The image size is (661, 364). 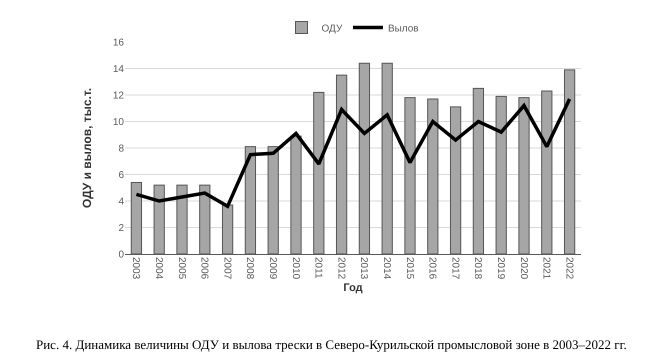 I want to click on y-tick-label: 6, so click(x=121, y=175).